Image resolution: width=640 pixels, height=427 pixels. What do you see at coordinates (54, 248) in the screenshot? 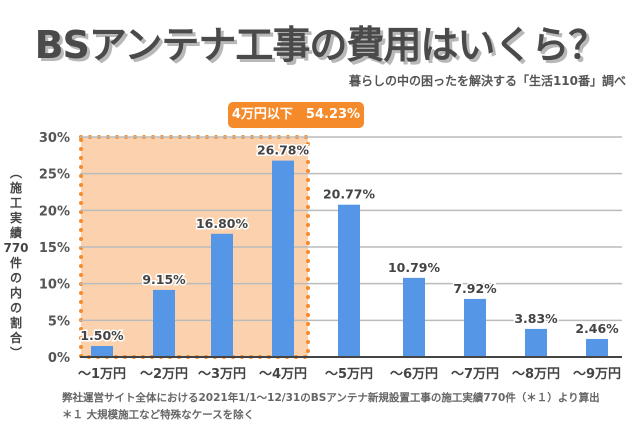
I see `y-tick-label: 15%` at bounding box center [54, 248].